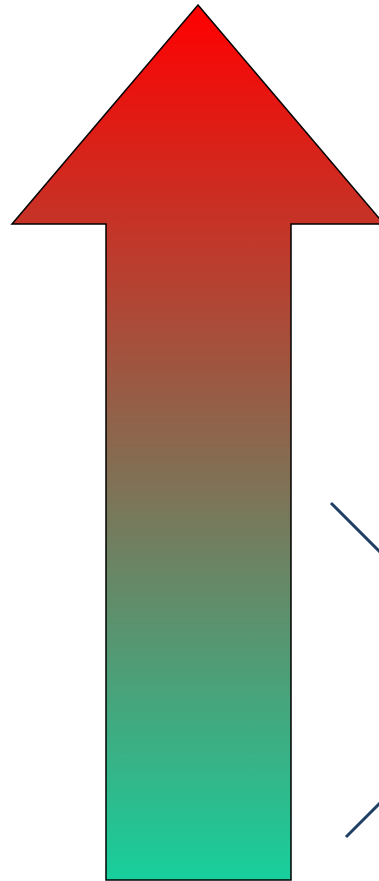  Describe the element at coordinates (354, 527) in the screenshot. I see `connector-line-upper` at that location.